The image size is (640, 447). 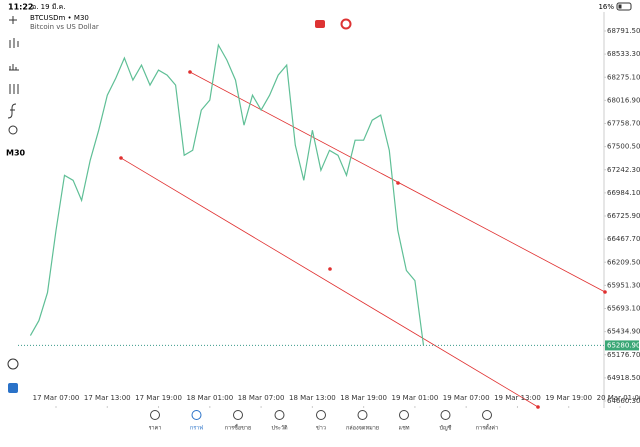 I want to click on status-date: อ. 19 มี.ค., so click(x=49, y=7).